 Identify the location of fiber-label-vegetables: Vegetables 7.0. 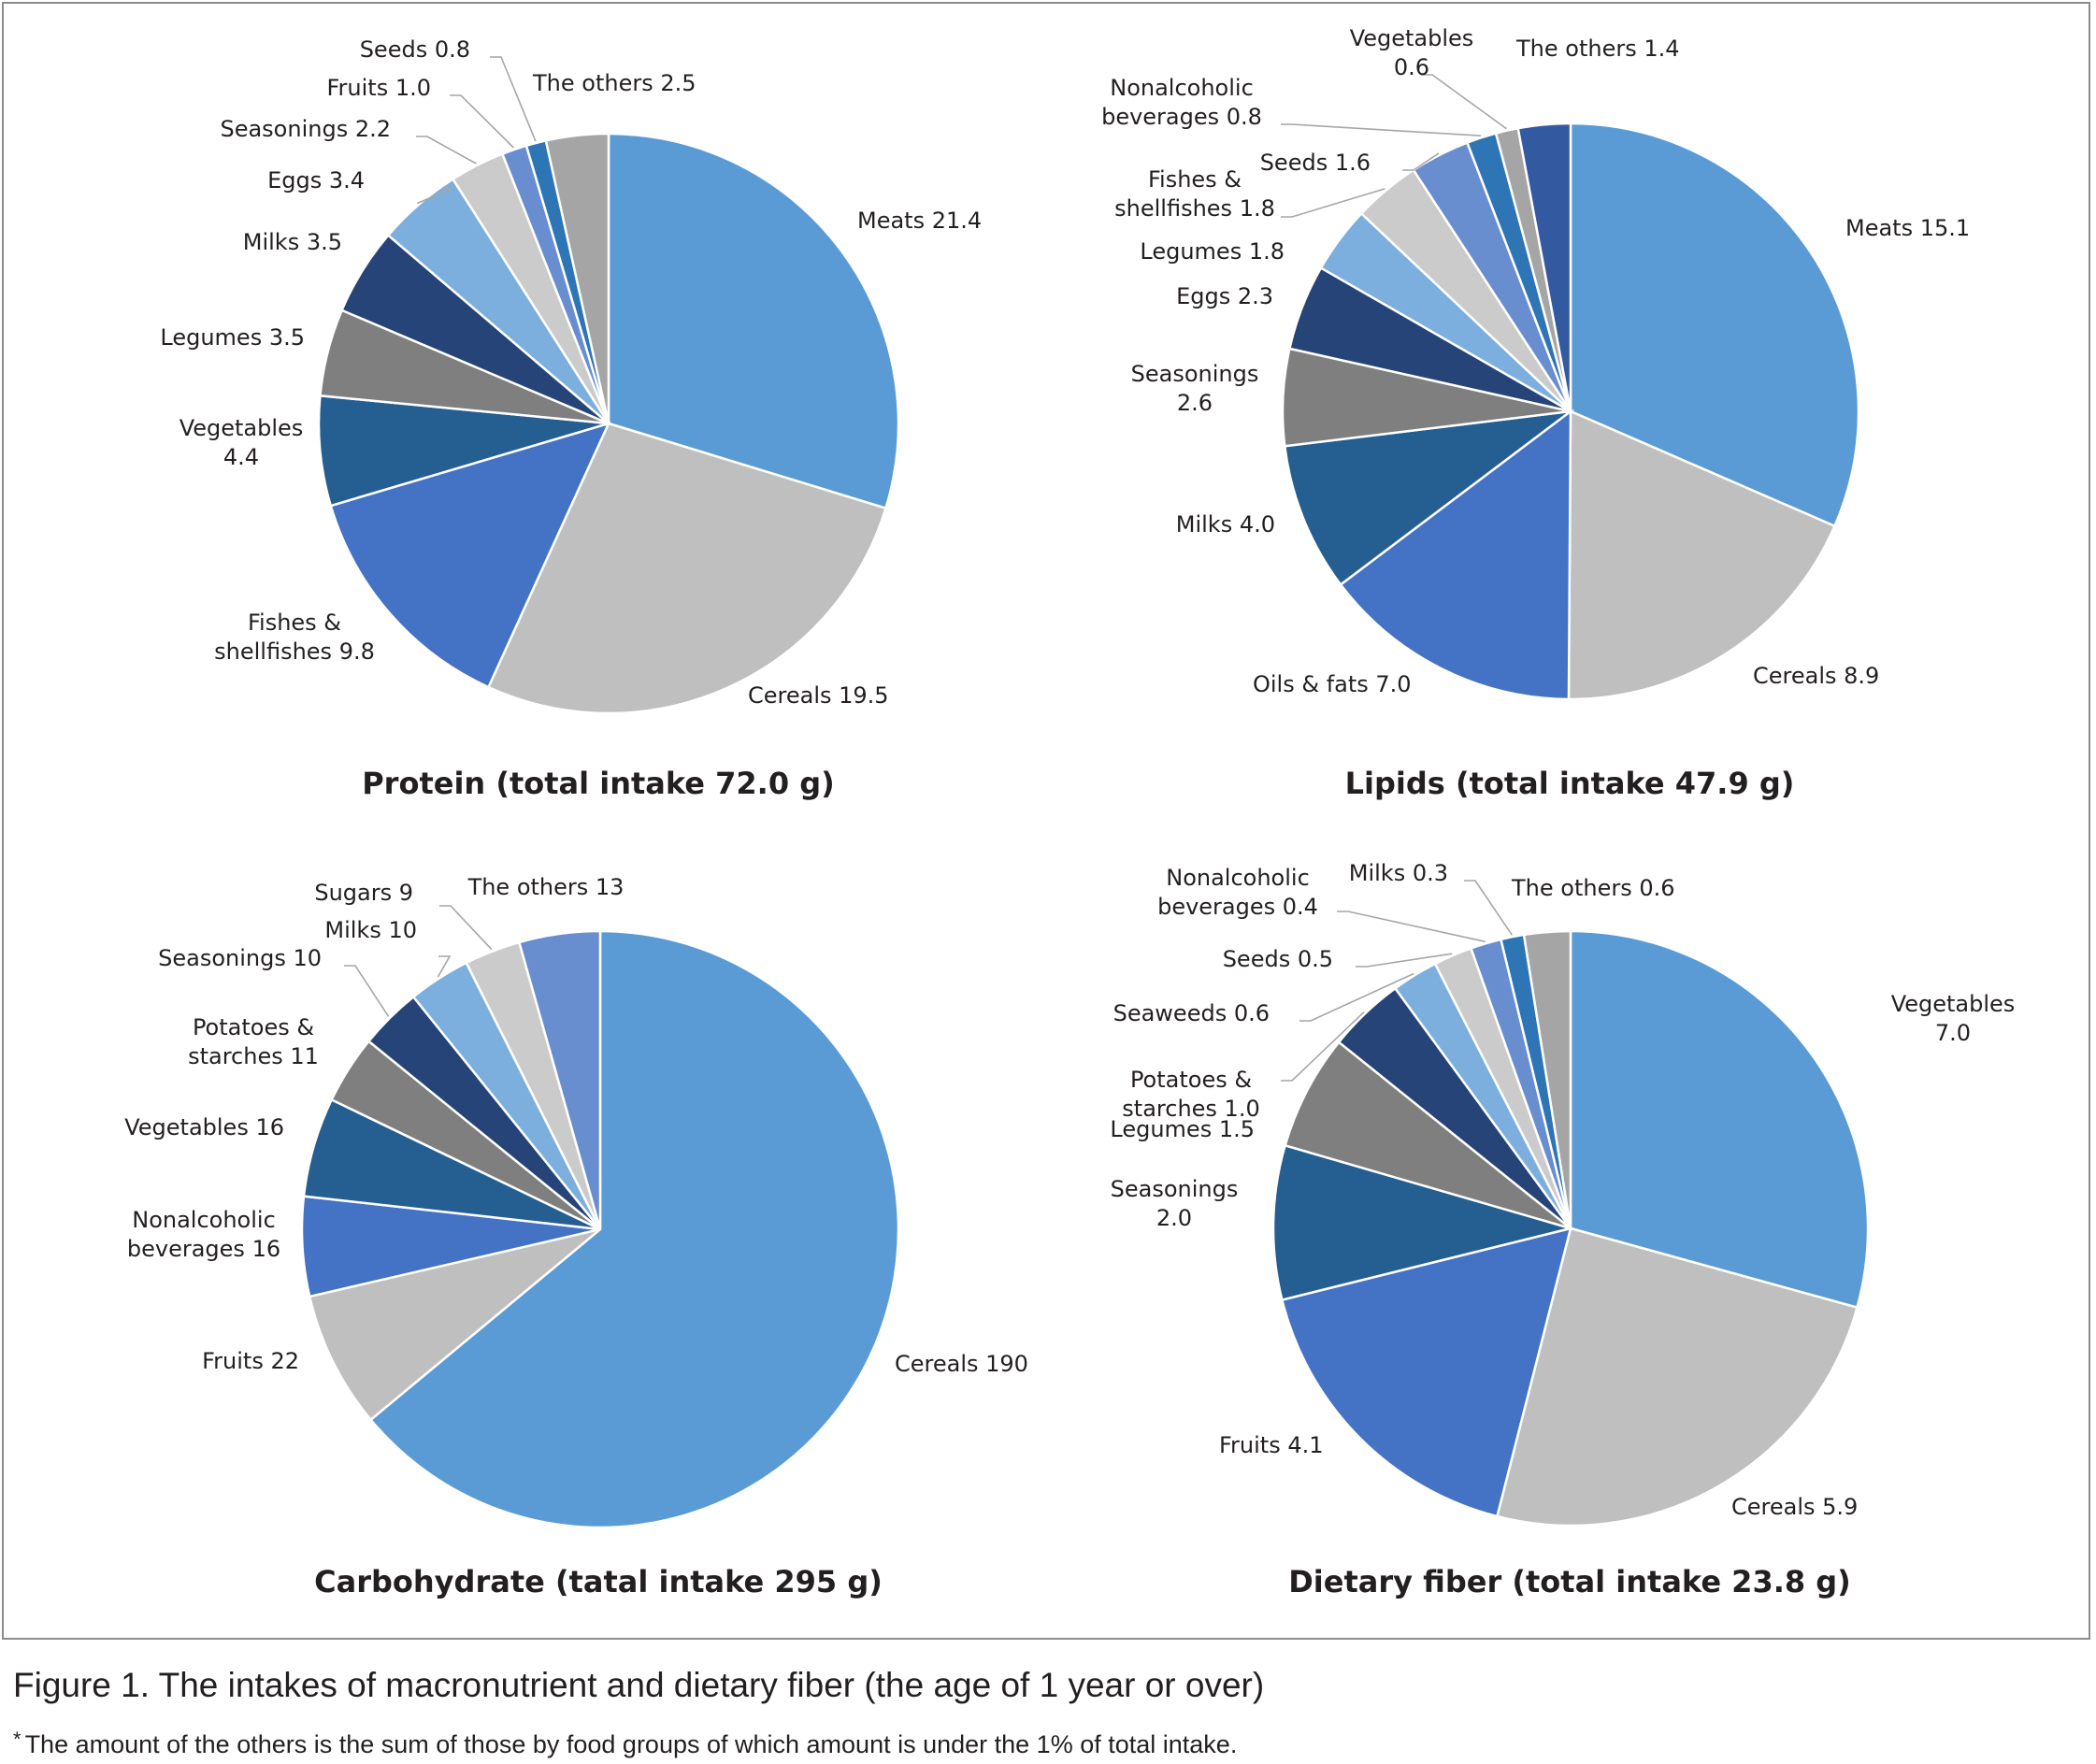
(1953, 1018).